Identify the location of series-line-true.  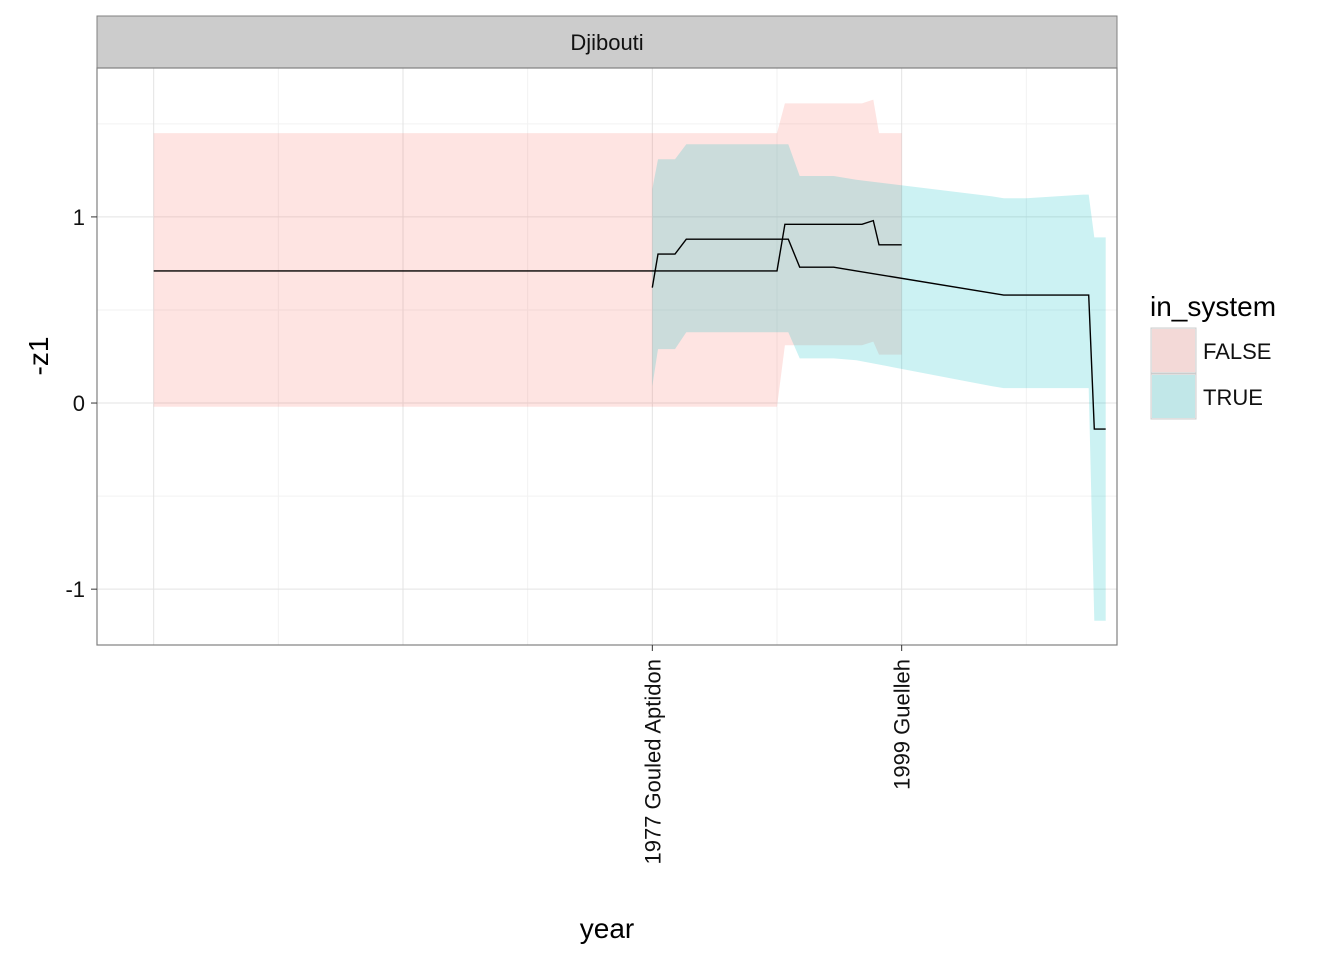
(878, 334).